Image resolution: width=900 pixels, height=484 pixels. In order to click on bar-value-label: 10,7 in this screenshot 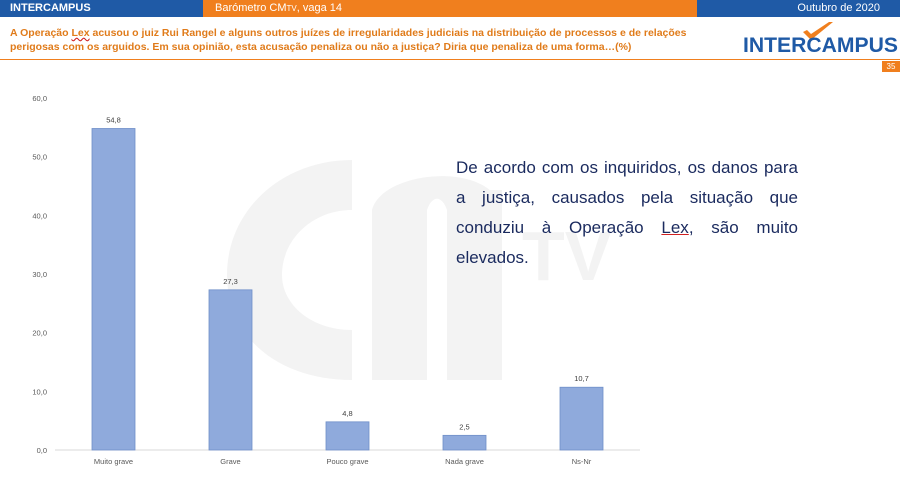, I will do `click(581, 378)`.